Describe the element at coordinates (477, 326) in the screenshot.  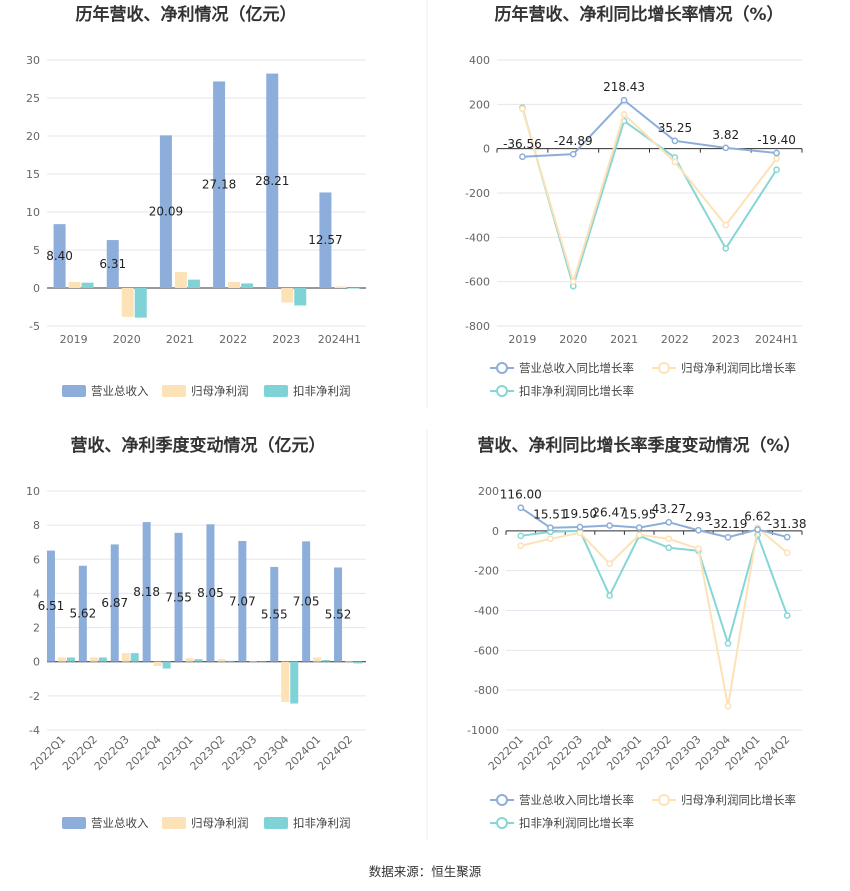
I see `y-tick-label: -800` at that location.